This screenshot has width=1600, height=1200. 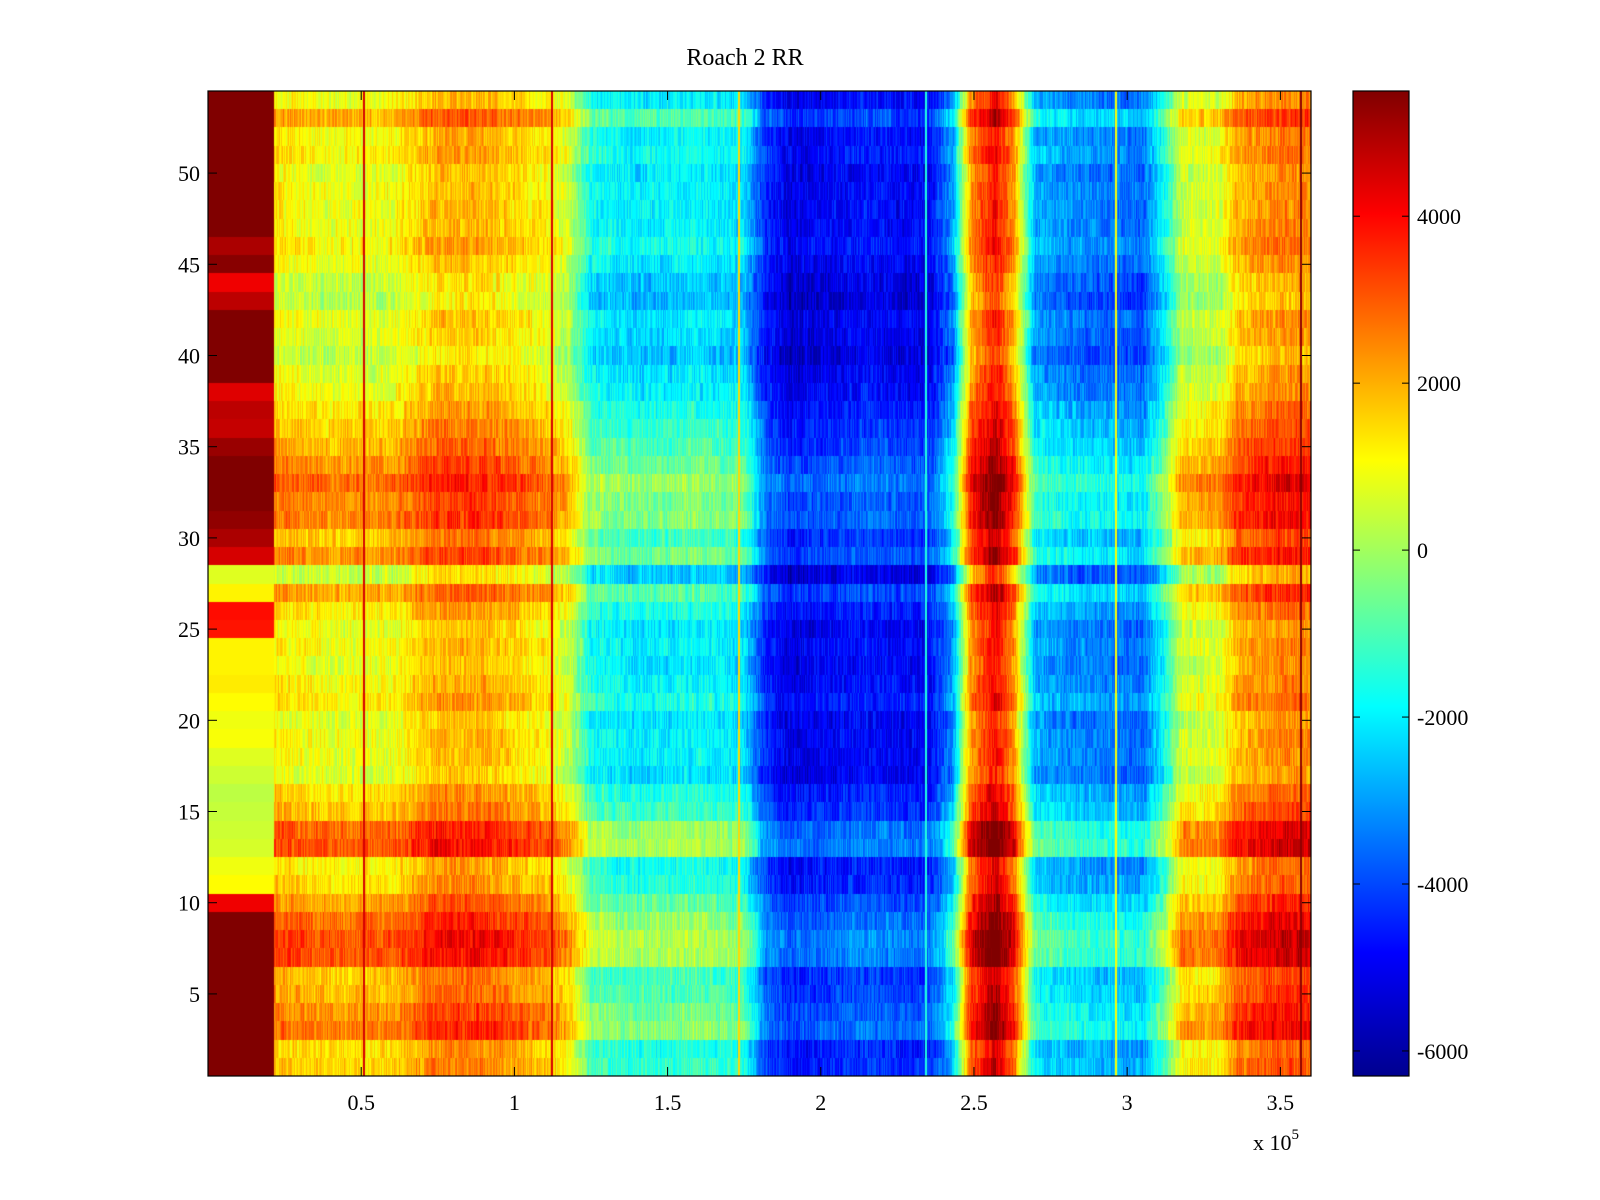 What do you see at coordinates (1442, 1051) in the screenshot?
I see `colorbar-tick-label: -6000` at bounding box center [1442, 1051].